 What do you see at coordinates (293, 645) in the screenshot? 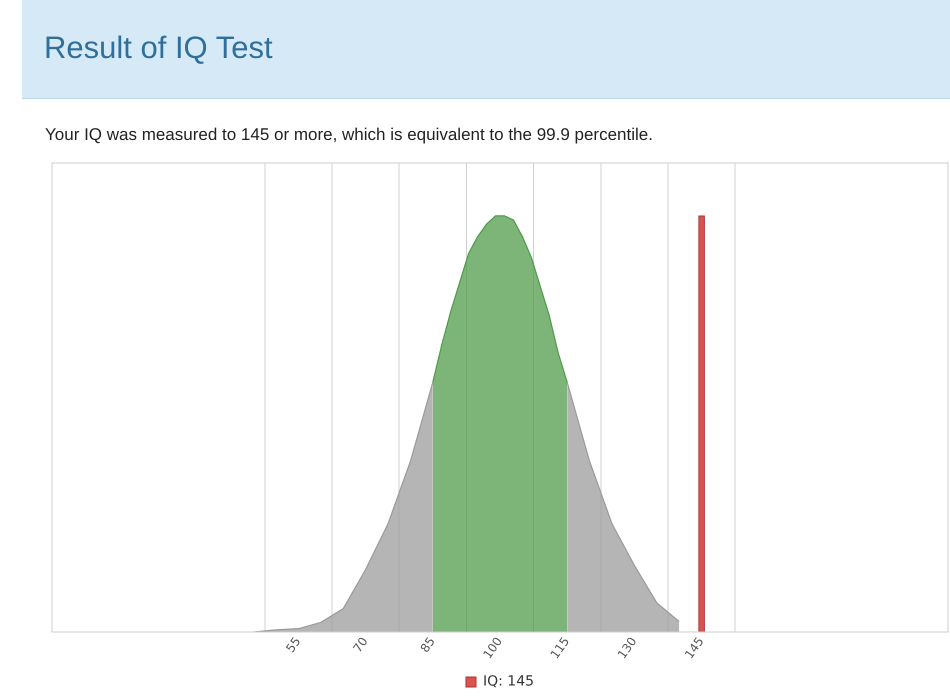
I see `x-tick-label: 55` at bounding box center [293, 645].